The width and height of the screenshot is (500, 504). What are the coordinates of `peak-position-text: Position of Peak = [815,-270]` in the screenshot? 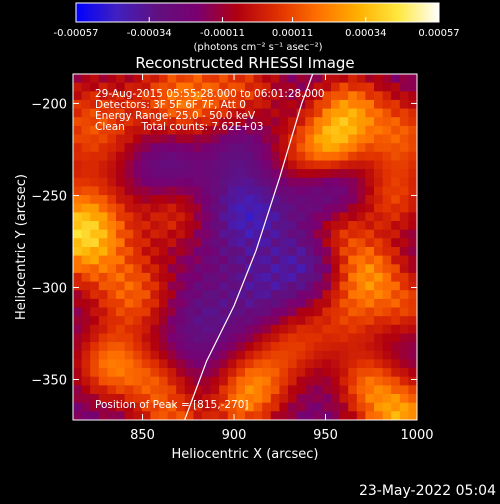 It's located at (172, 405).